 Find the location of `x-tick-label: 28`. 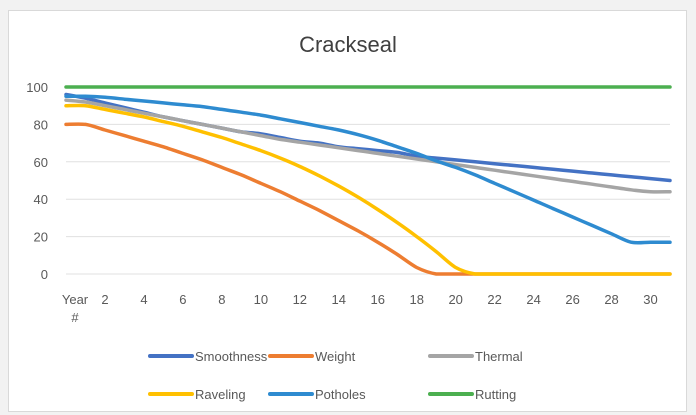

x-tick-label: 28 is located at coordinates (611, 299).